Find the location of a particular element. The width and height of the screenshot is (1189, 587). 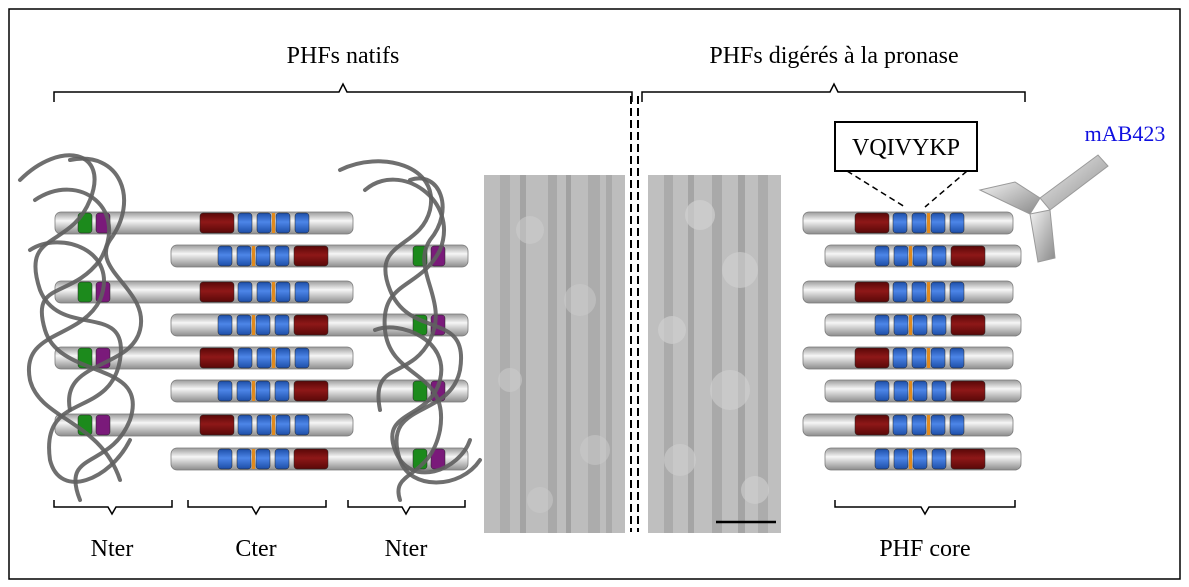

nter-right-label: Nter is located at coordinates (406, 549).